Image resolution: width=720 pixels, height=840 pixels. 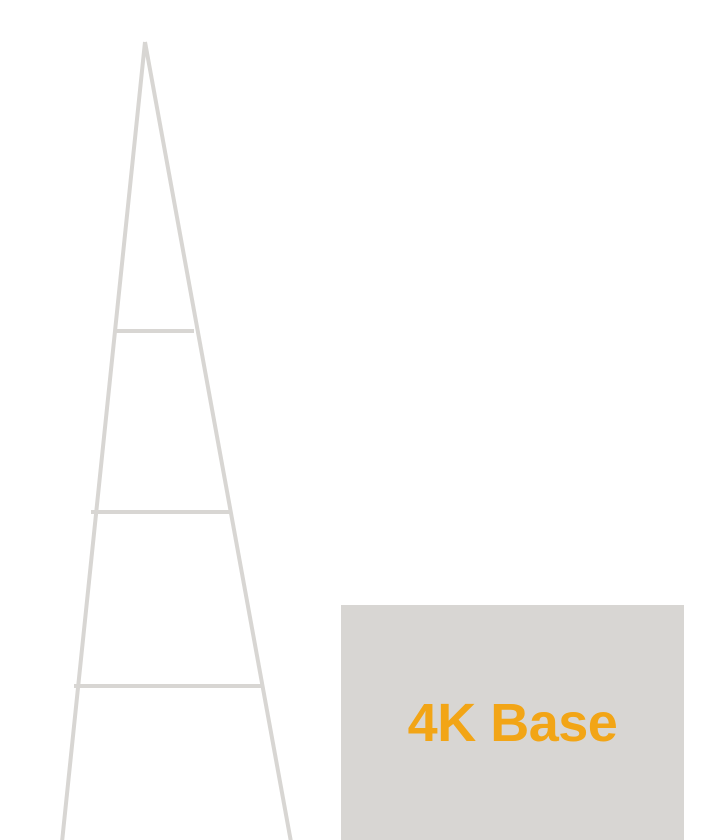 I want to click on card-label: 4K Base, so click(x=512, y=723).